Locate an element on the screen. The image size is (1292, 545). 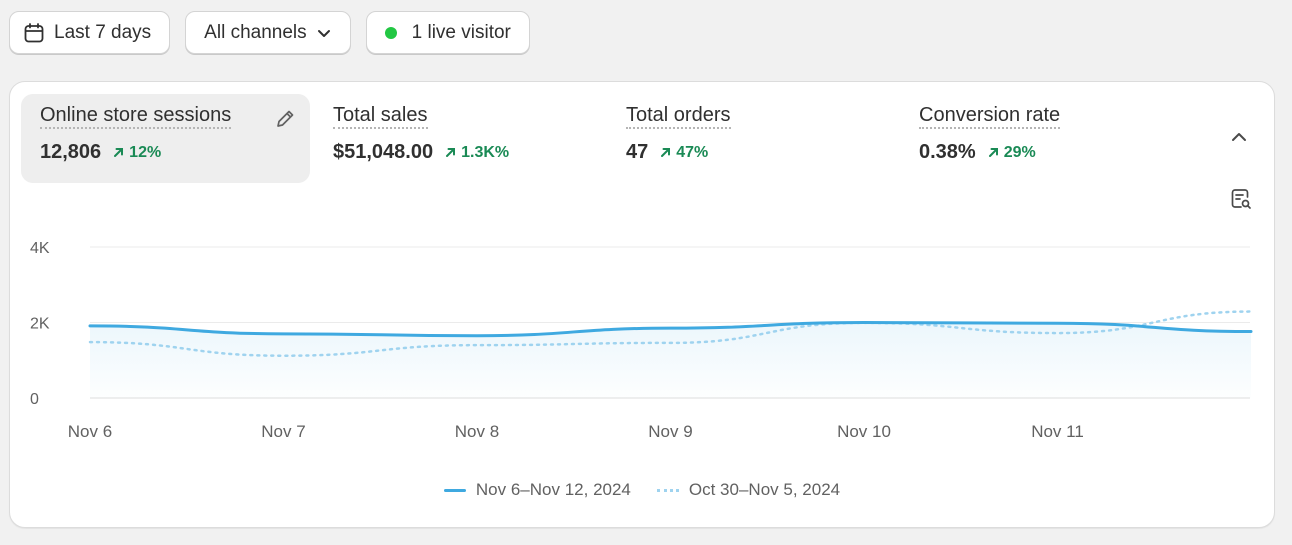
x-tick-label: Nov 8 is located at coordinates (477, 431).